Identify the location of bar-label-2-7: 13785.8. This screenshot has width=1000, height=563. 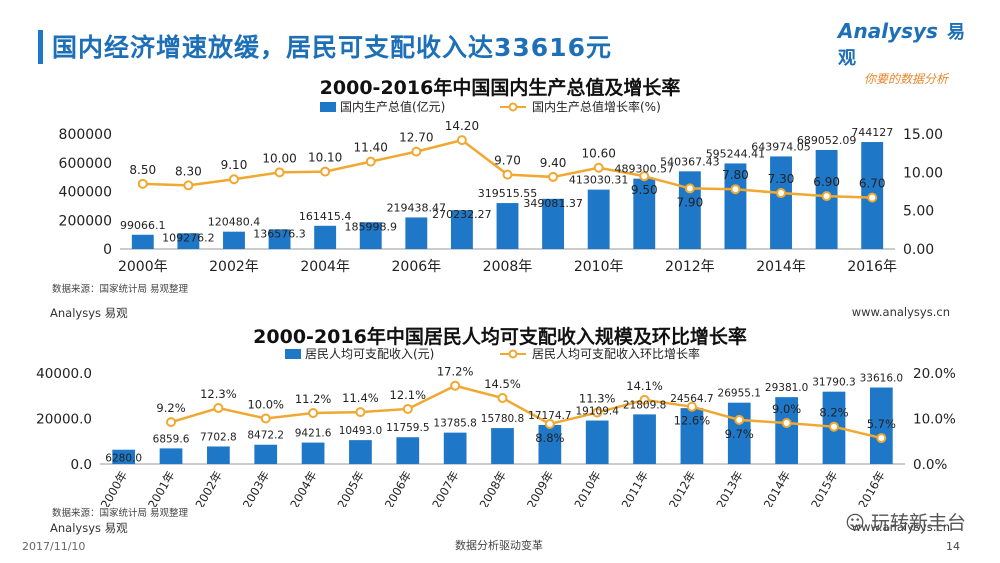
(454, 424).